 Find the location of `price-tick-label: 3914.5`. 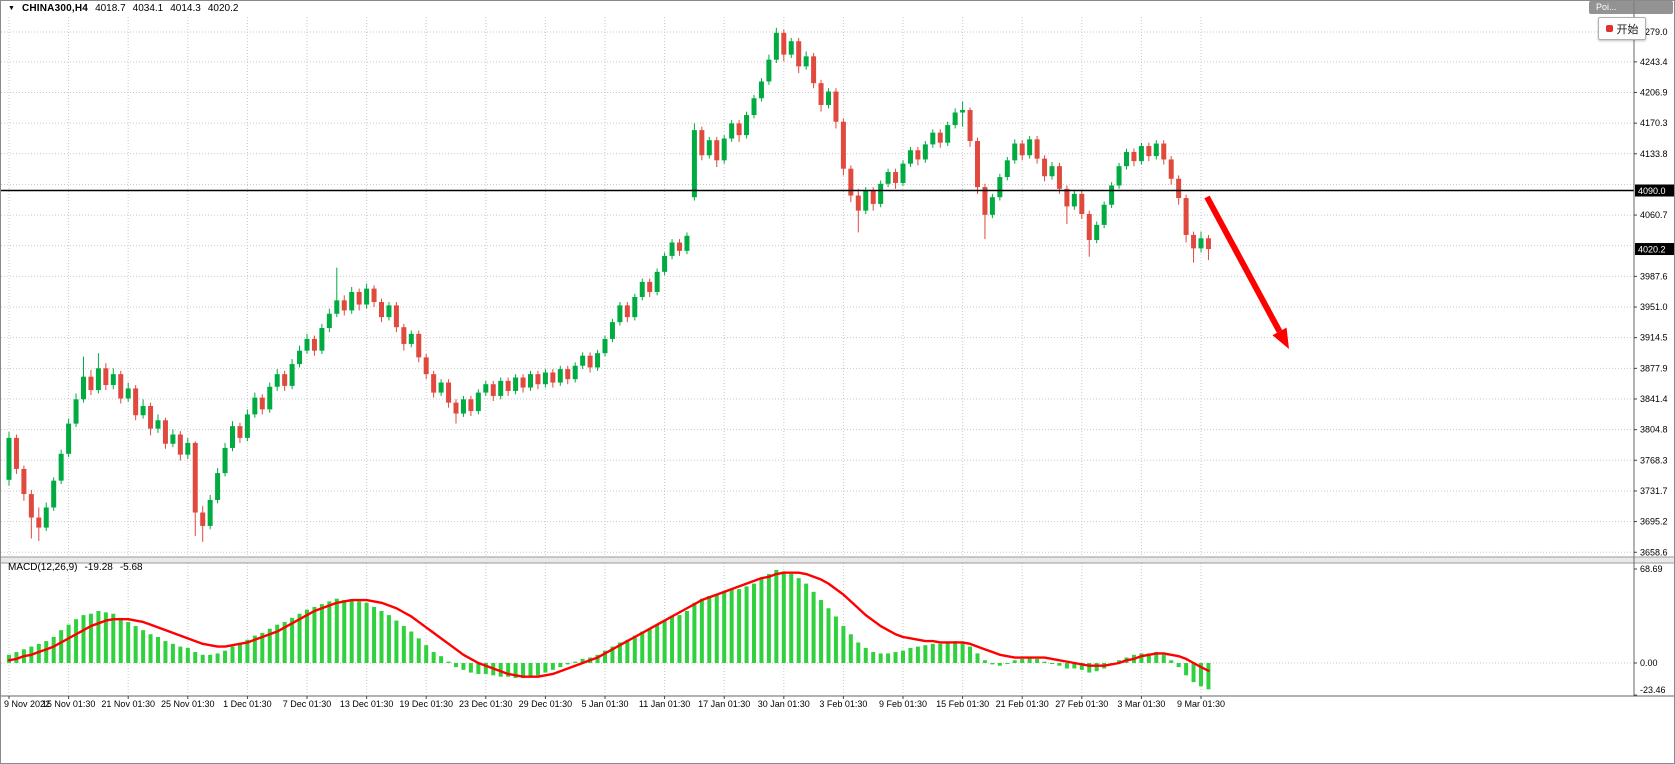

price-tick-label: 3914.5 is located at coordinates (1654, 338).